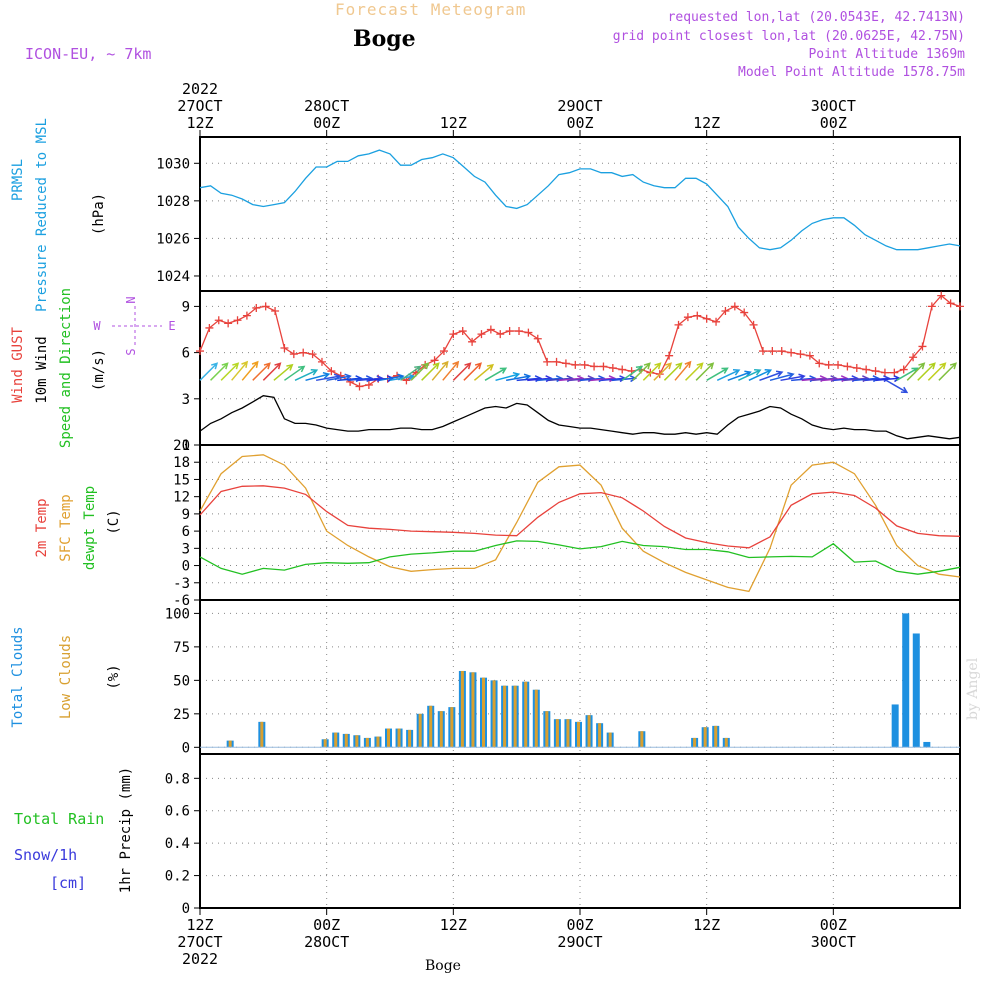 The height and width of the screenshot is (1000, 1000). What do you see at coordinates (90, 528) in the screenshot?
I see `axis-label-dewpt-temp: dewpt Temp` at bounding box center [90, 528].